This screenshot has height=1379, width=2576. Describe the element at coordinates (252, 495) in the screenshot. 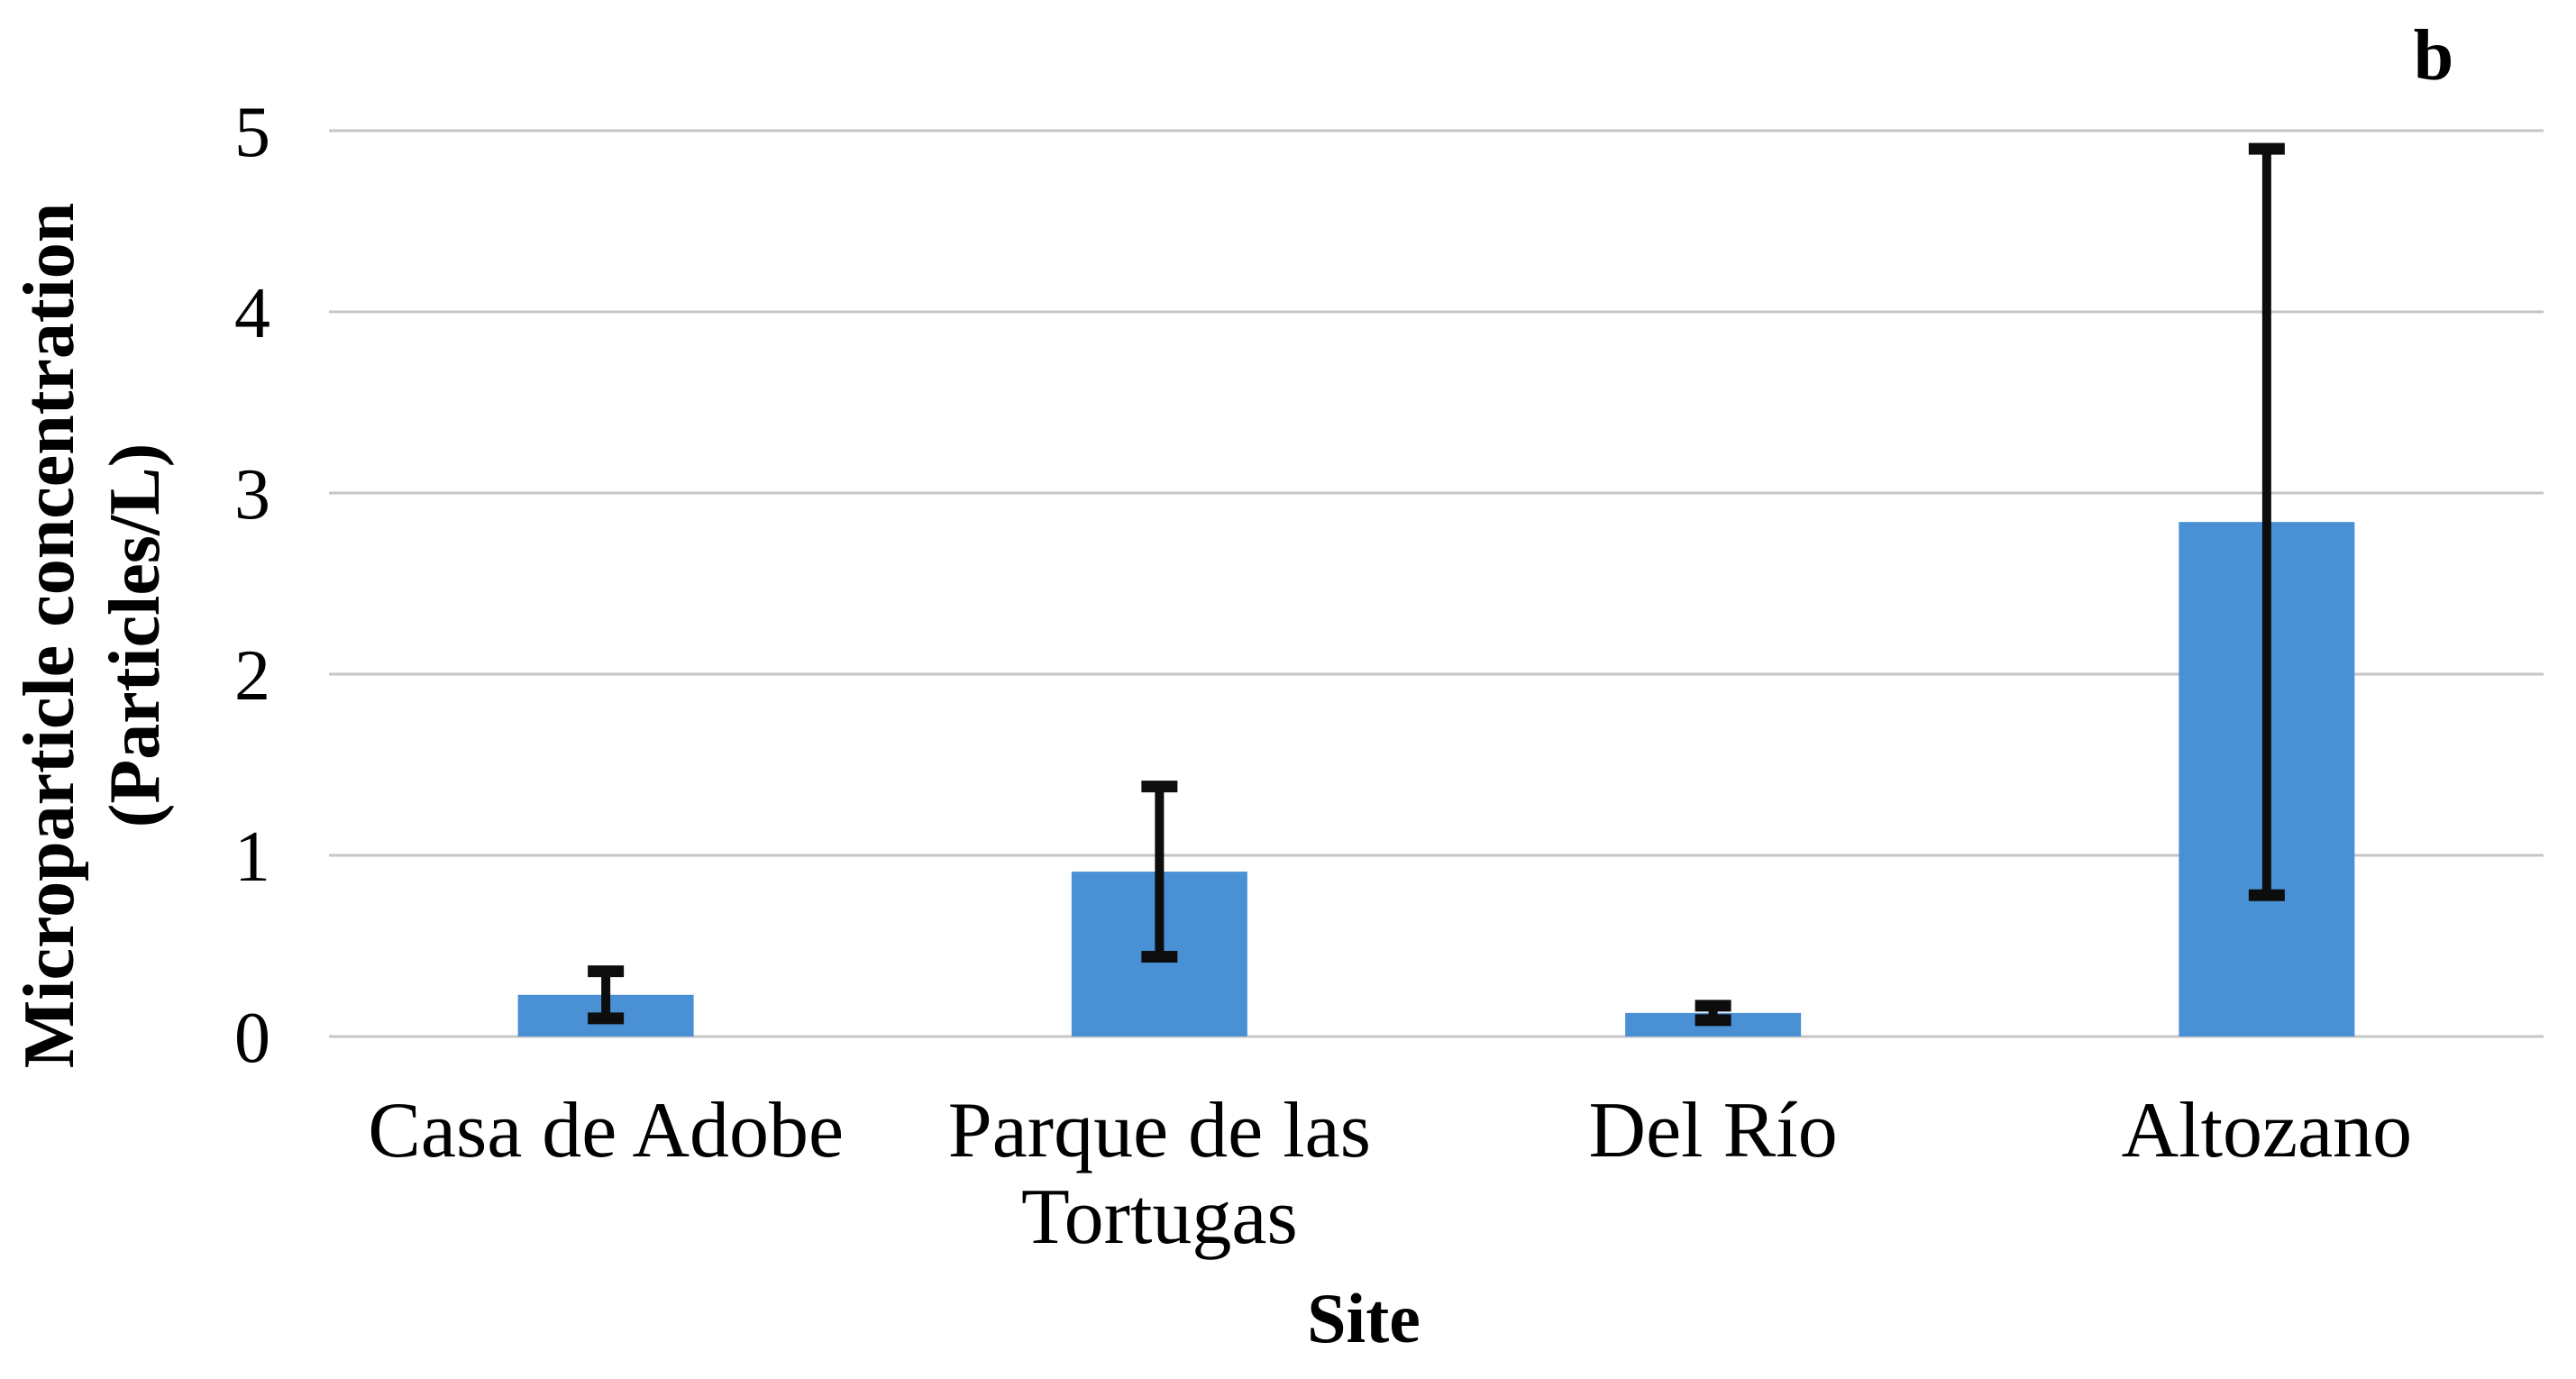

I see `y-tick-label-3: 3` at that location.